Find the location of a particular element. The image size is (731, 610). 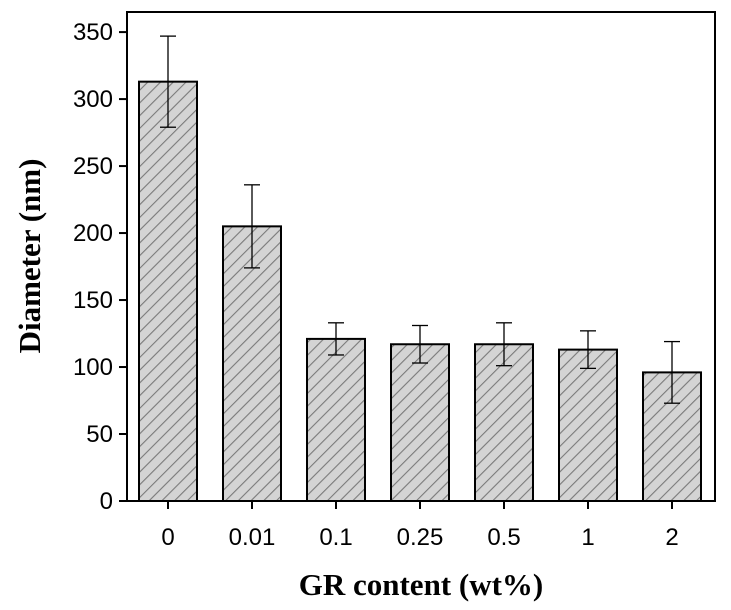

x-tick-label: 0 is located at coordinates (167, 537).